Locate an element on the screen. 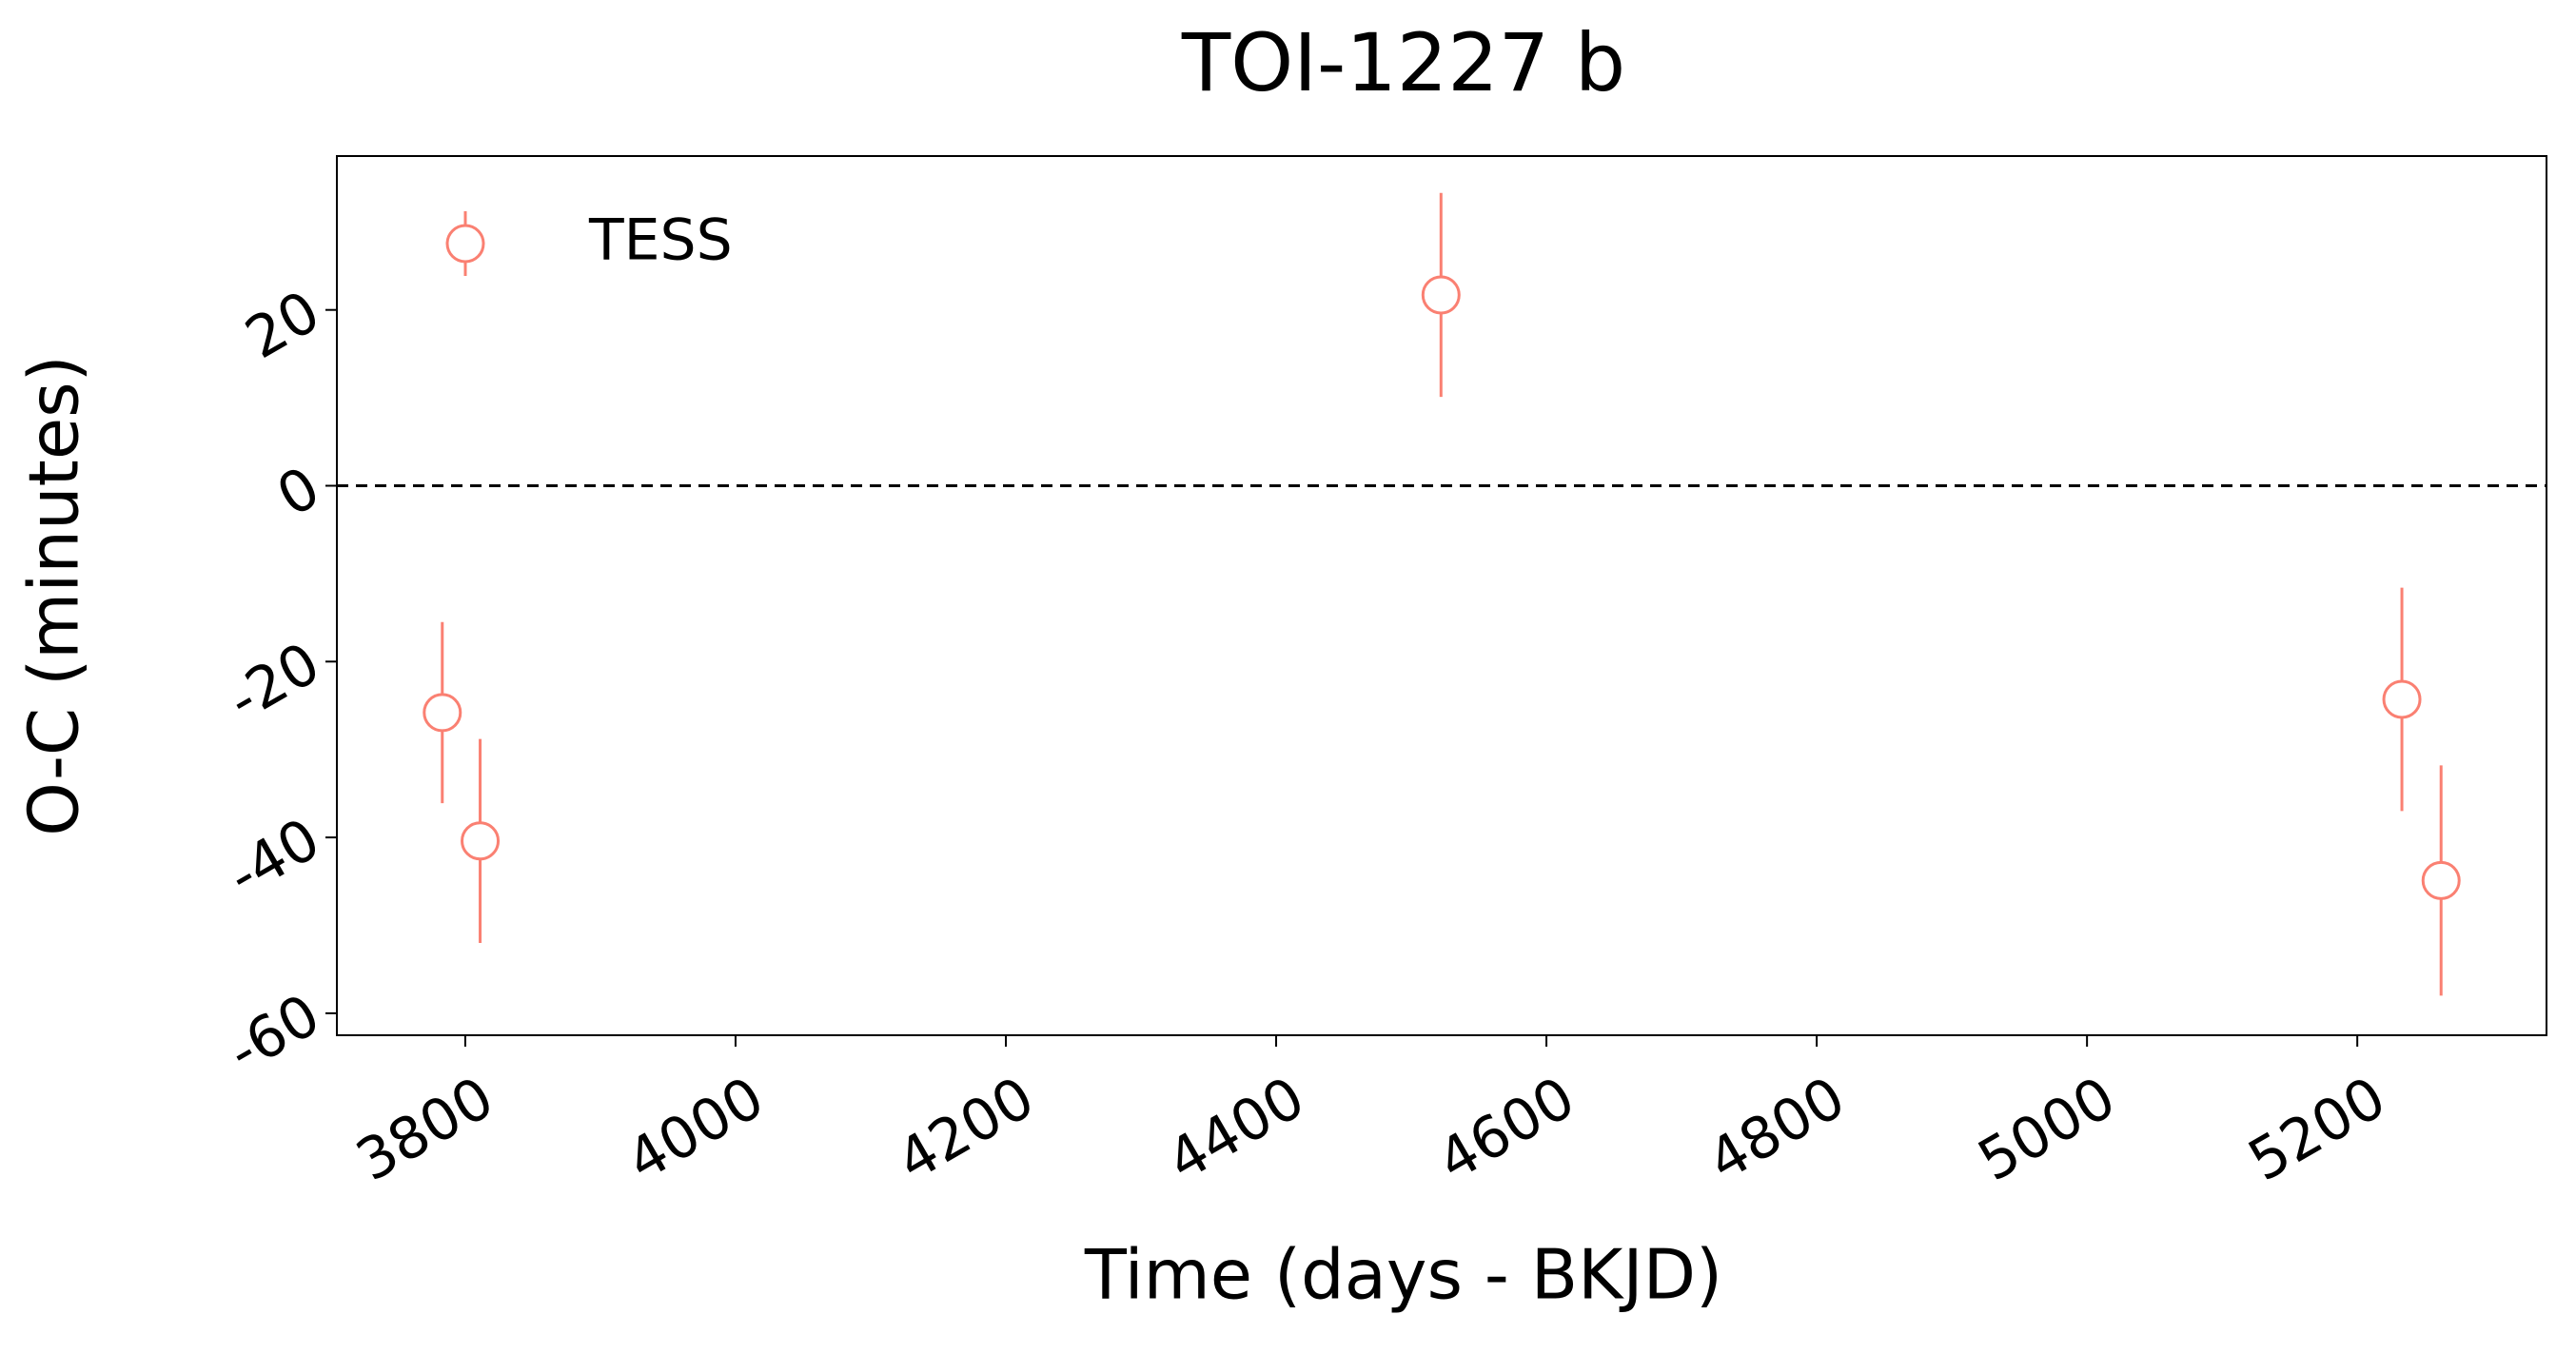 The width and height of the screenshot is (2576, 1354). y-tick-label: 20 is located at coordinates (283, 325).